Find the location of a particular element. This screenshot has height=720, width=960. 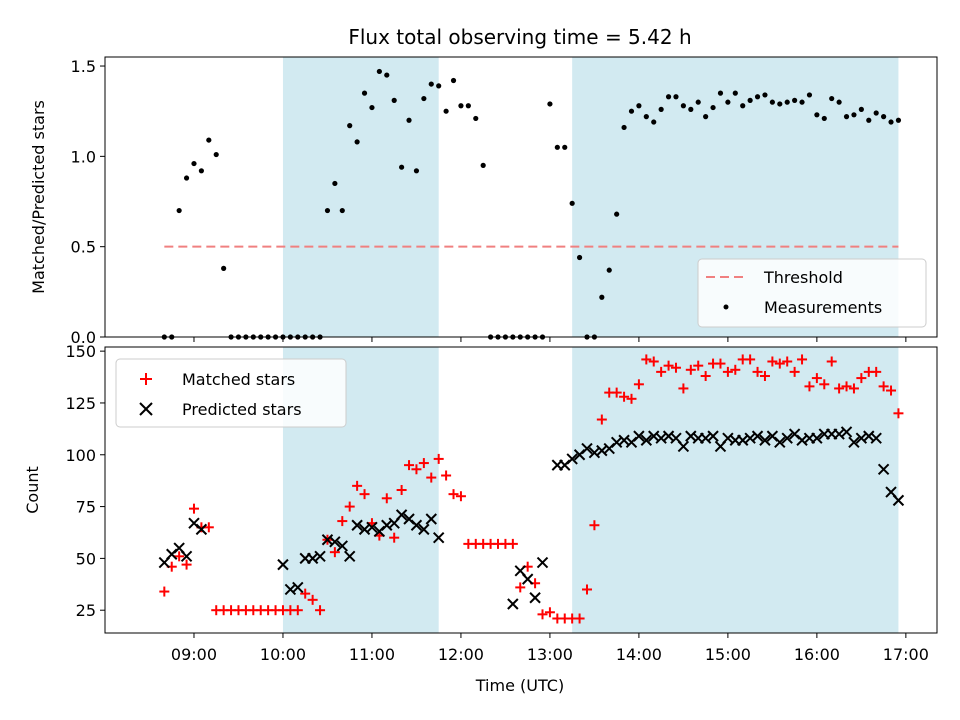

x-tick-label: 17:00 is located at coordinates (906, 654).